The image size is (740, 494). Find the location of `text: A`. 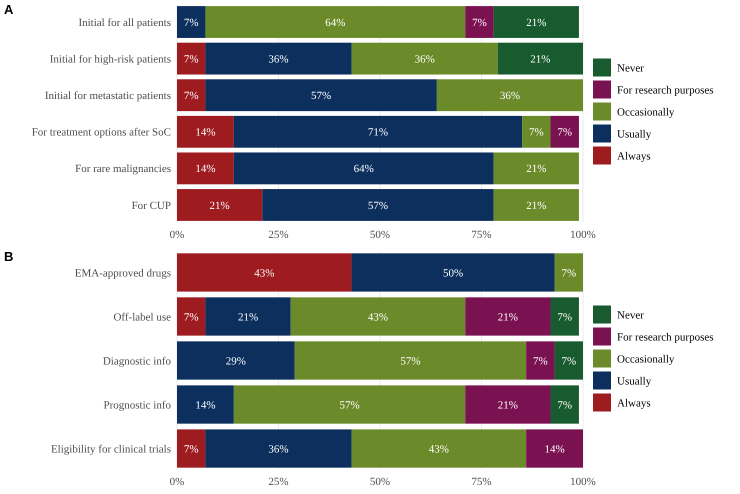

text: A is located at coordinates (9, 9).